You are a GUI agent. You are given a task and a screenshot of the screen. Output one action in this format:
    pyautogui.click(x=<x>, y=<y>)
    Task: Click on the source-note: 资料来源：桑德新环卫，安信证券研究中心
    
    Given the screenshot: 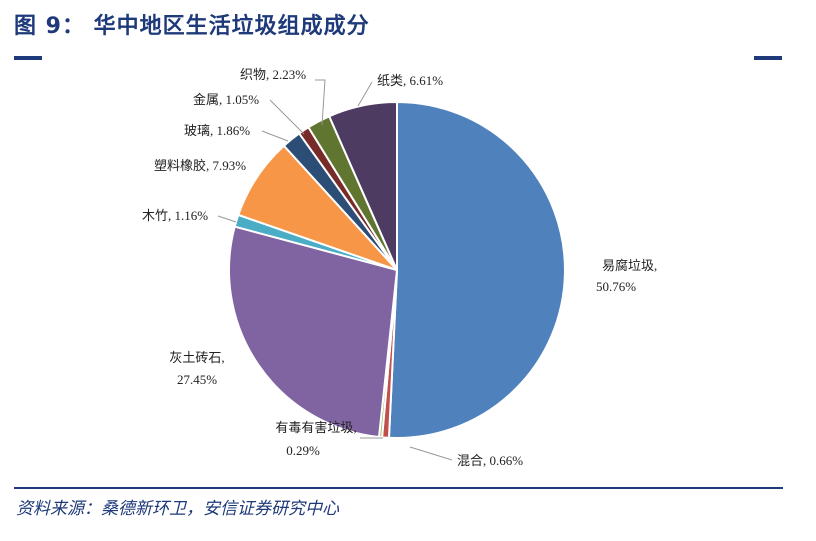 What is the action you would take?
    pyautogui.click(x=177, y=509)
    